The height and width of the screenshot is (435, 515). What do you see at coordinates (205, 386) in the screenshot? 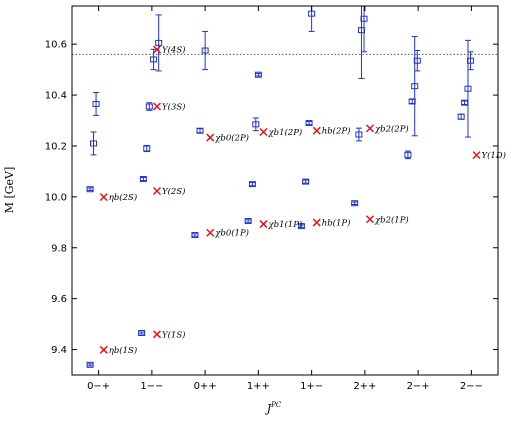
I see `x-tick-label: 0++` at bounding box center [205, 386].